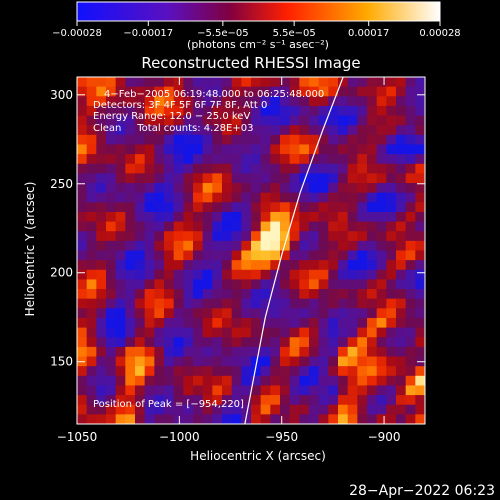 Image resolution: width=500 pixels, height=500 pixels. I want to click on x-axis-label: Heliocentric X (arcsec), so click(258, 456).